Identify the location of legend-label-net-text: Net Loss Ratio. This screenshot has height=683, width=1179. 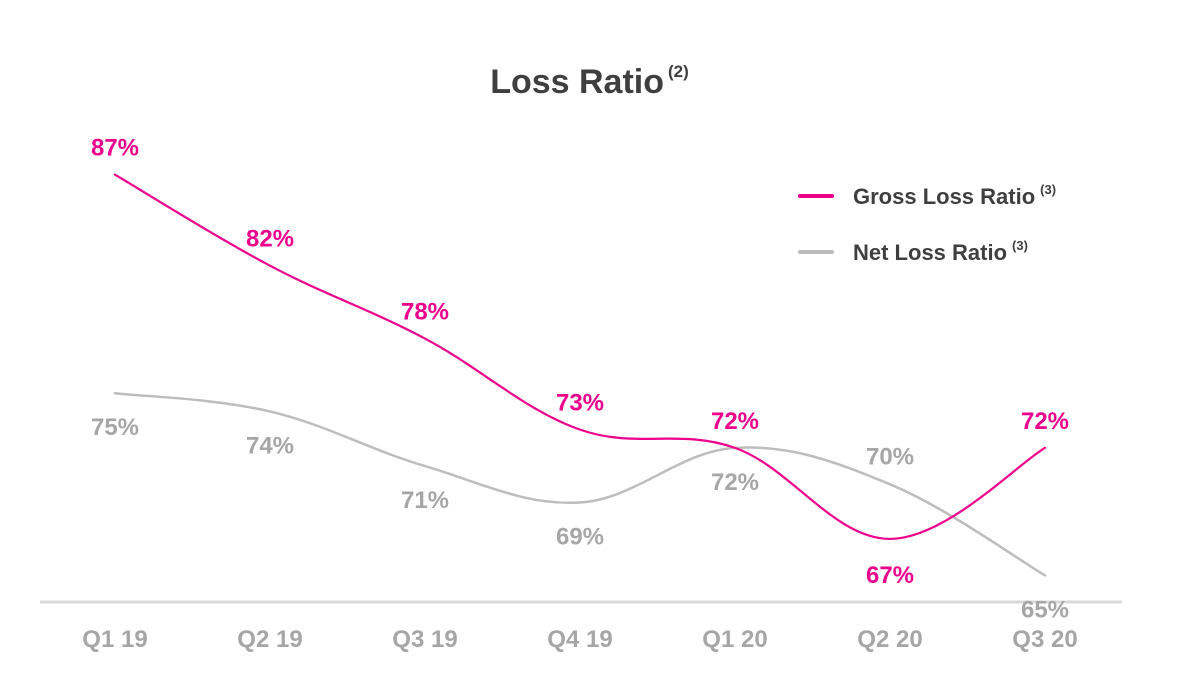
(930, 252).